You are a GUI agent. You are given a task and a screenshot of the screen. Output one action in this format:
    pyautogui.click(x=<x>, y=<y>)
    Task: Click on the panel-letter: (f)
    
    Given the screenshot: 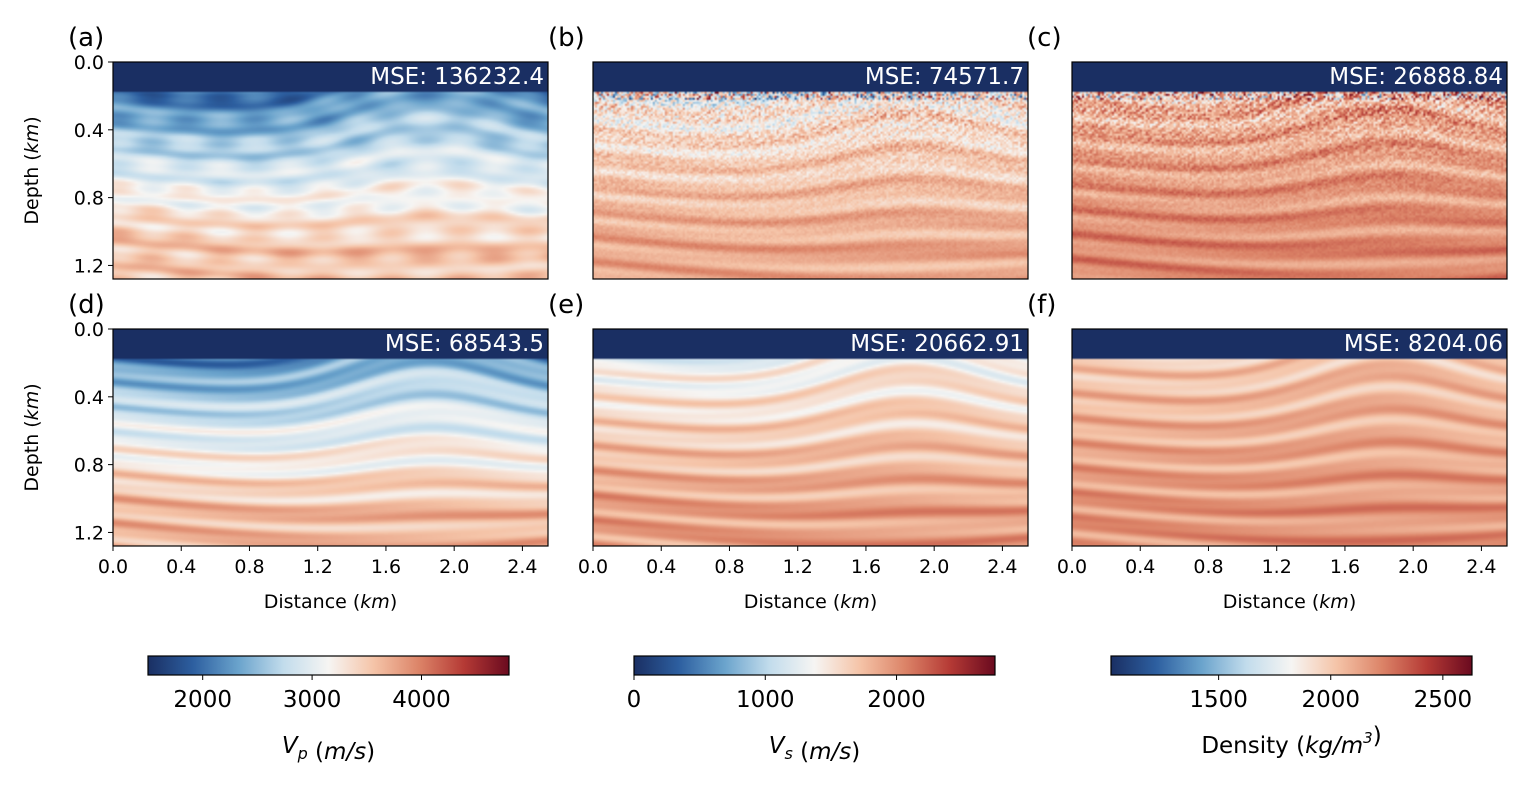 What is the action you would take?
    pyautogui.click(x=1041, y=305)
    